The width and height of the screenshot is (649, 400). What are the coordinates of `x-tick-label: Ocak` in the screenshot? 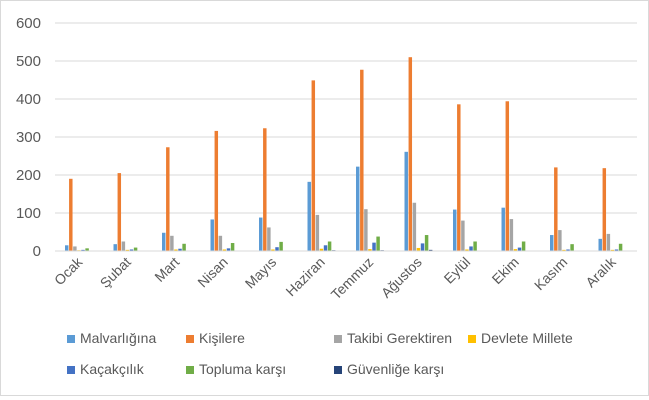 It's located at (68, 270).